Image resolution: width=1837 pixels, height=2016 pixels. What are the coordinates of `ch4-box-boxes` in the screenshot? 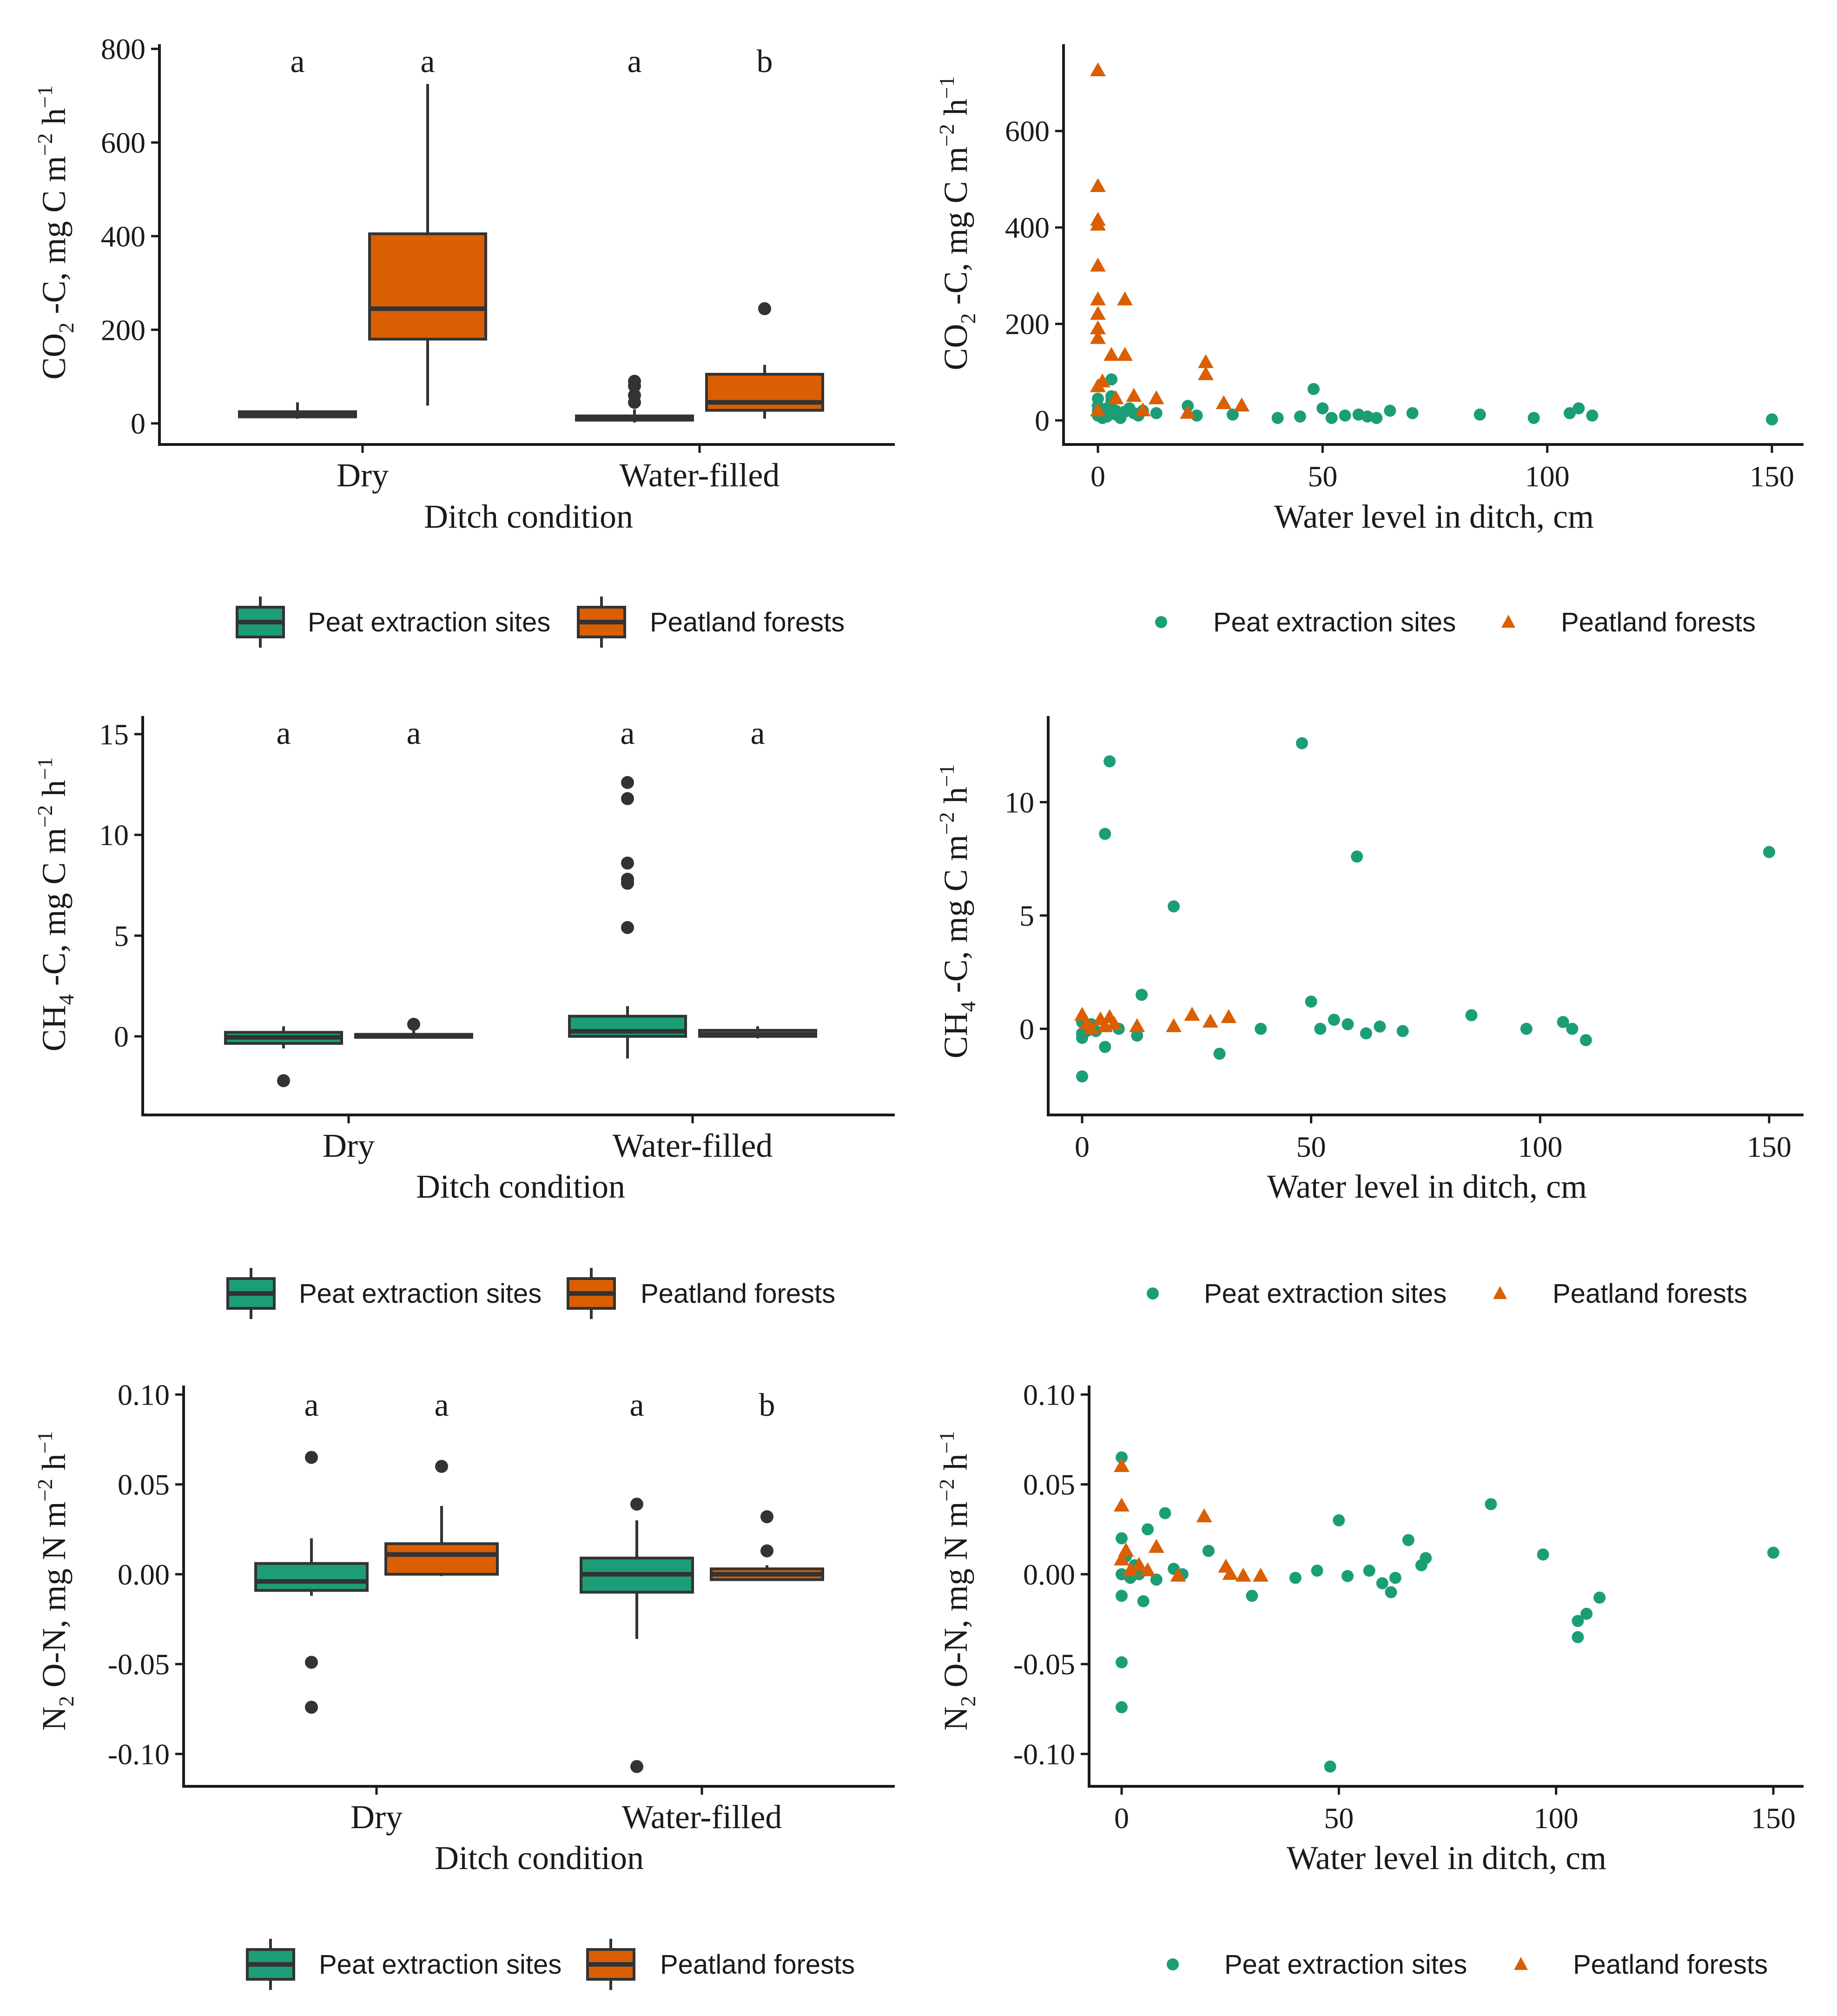 It's located at (521, 932).